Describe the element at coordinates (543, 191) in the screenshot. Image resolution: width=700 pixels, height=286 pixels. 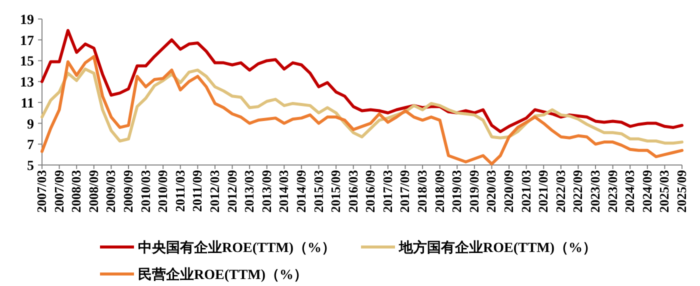
I see `x-tick-label: 2021/09` at that location.